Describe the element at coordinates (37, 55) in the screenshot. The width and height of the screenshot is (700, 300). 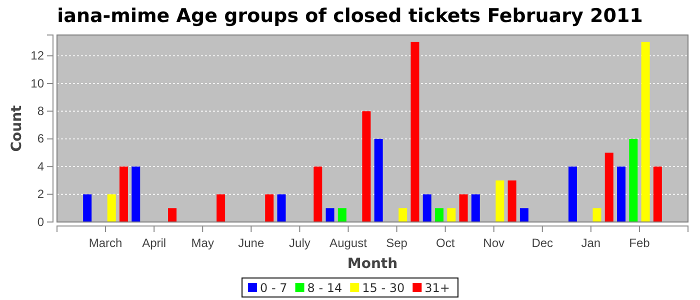
I see `y-tick-label: 12` at that location.